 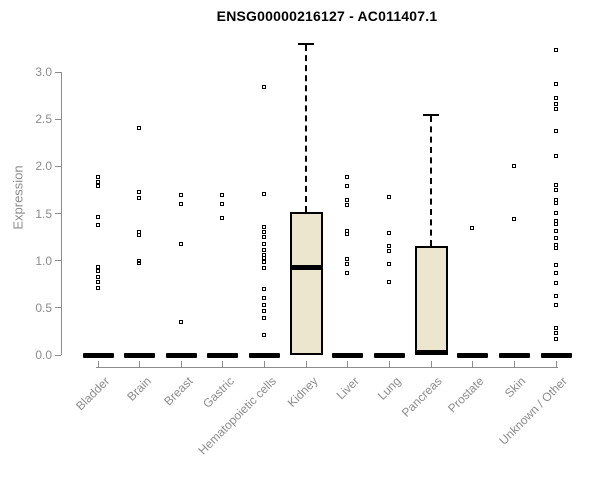 I want to click on x-tick-label: Pancreas, so click(x=422, y=397).